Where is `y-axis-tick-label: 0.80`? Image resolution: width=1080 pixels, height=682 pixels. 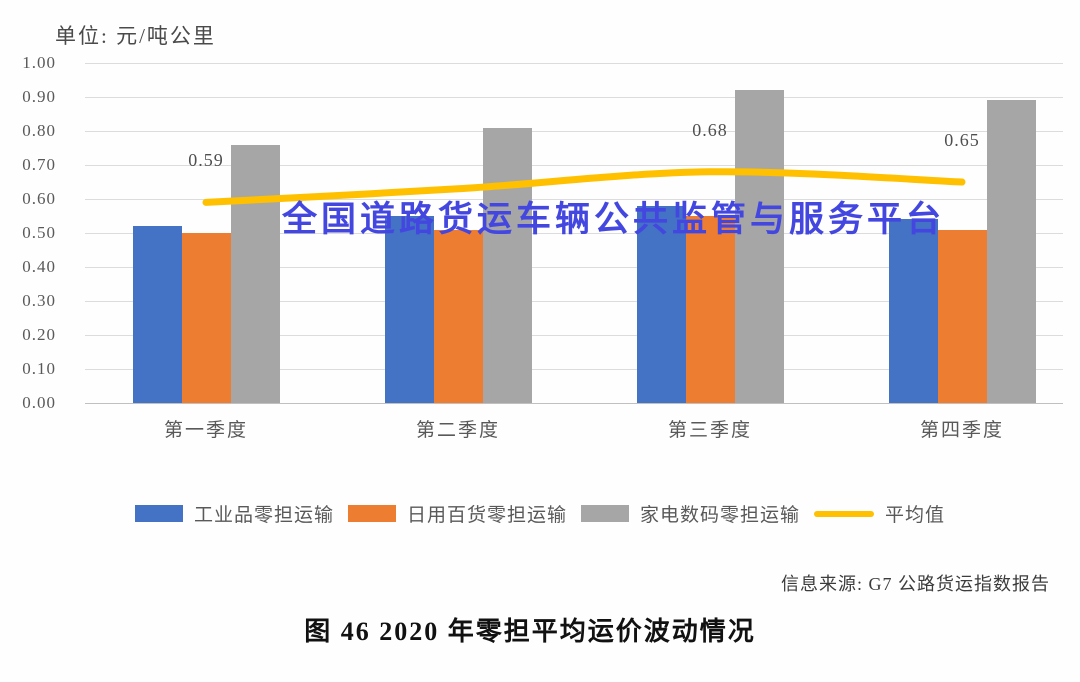
y-axis-tick-label: 0.80 is located at coordinates (39, 130).